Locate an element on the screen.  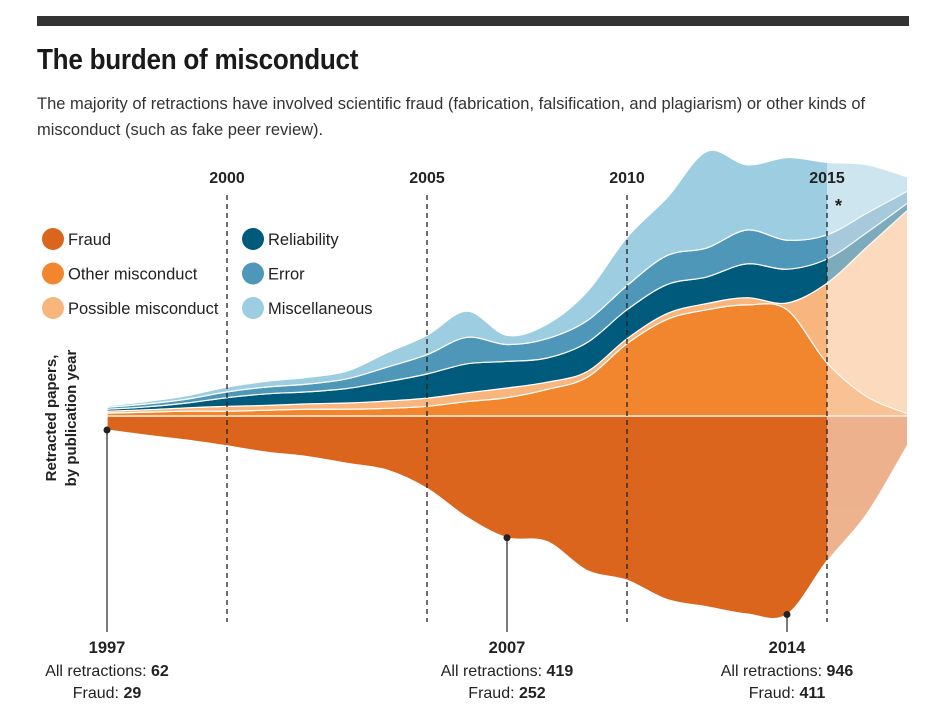
stream-bands-provisional is located at coordinates (867, 361).